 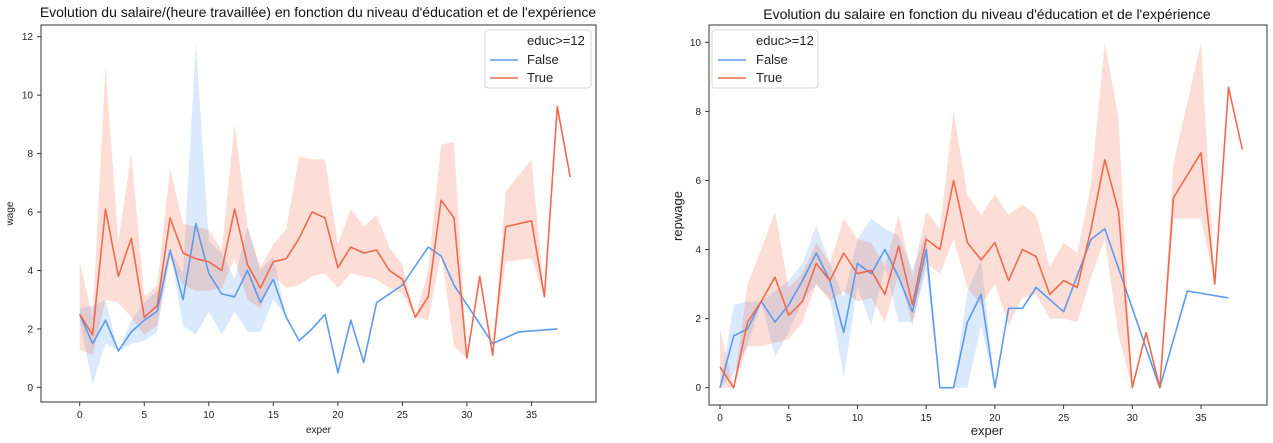 What do you see at coordinates (274, 415) in the screenshot?
I see `x-tick-label: 15` at bounding box center [274, 415].